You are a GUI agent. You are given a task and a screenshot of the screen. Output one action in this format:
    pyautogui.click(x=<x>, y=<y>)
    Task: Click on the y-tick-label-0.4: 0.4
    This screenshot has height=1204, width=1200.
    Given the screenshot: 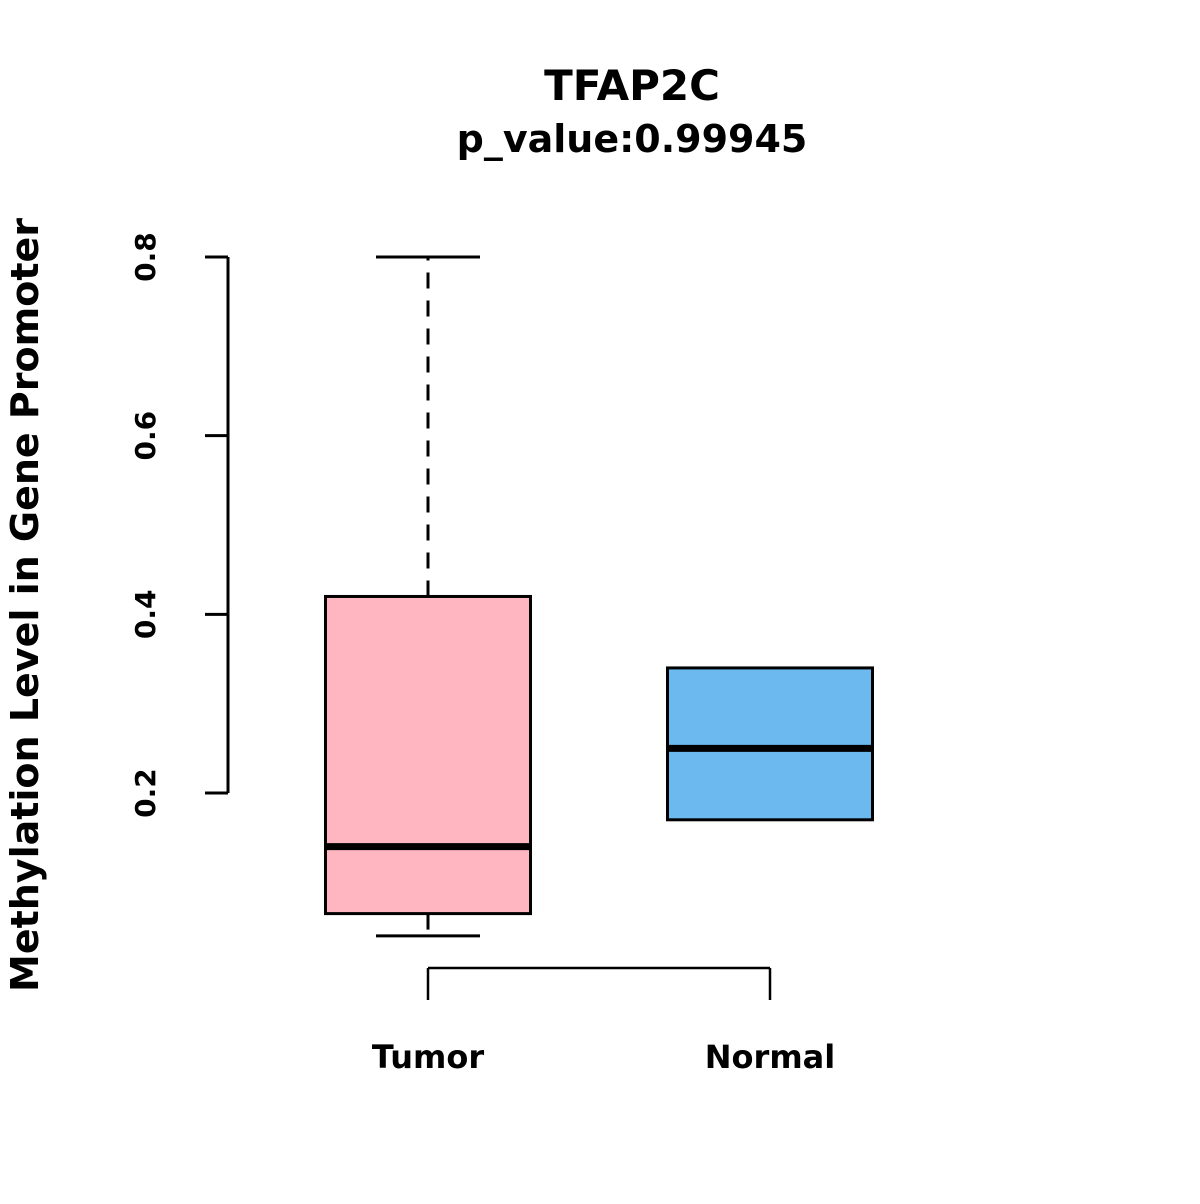 What is the action you would take?
    pyautogui.click(x=145, y=615)
    